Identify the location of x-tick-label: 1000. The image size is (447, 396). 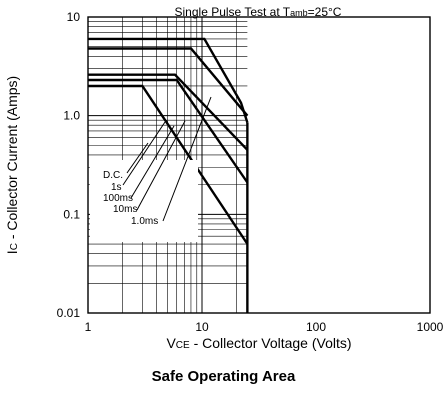
(430, 327).